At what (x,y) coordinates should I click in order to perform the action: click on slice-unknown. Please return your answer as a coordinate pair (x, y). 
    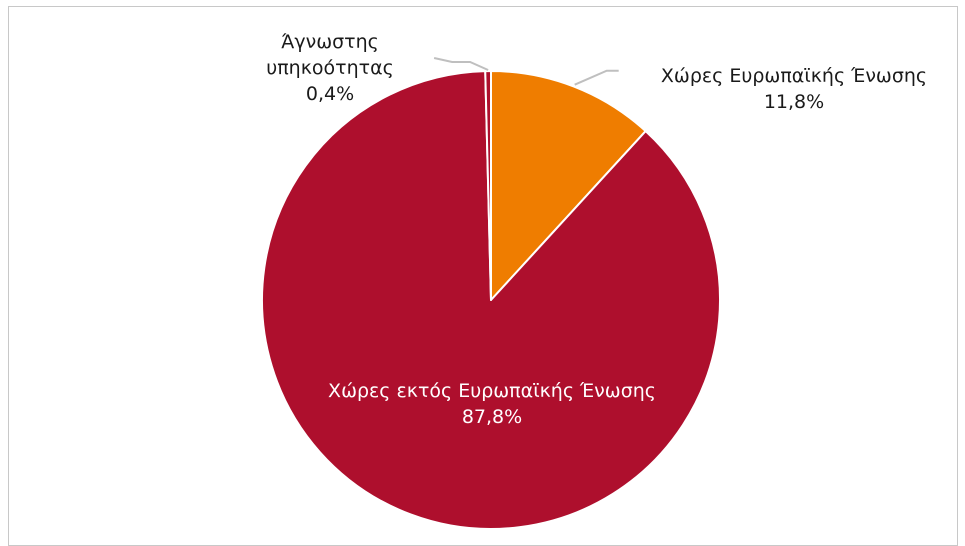
    Looking at the image, I should click on (488, 185).